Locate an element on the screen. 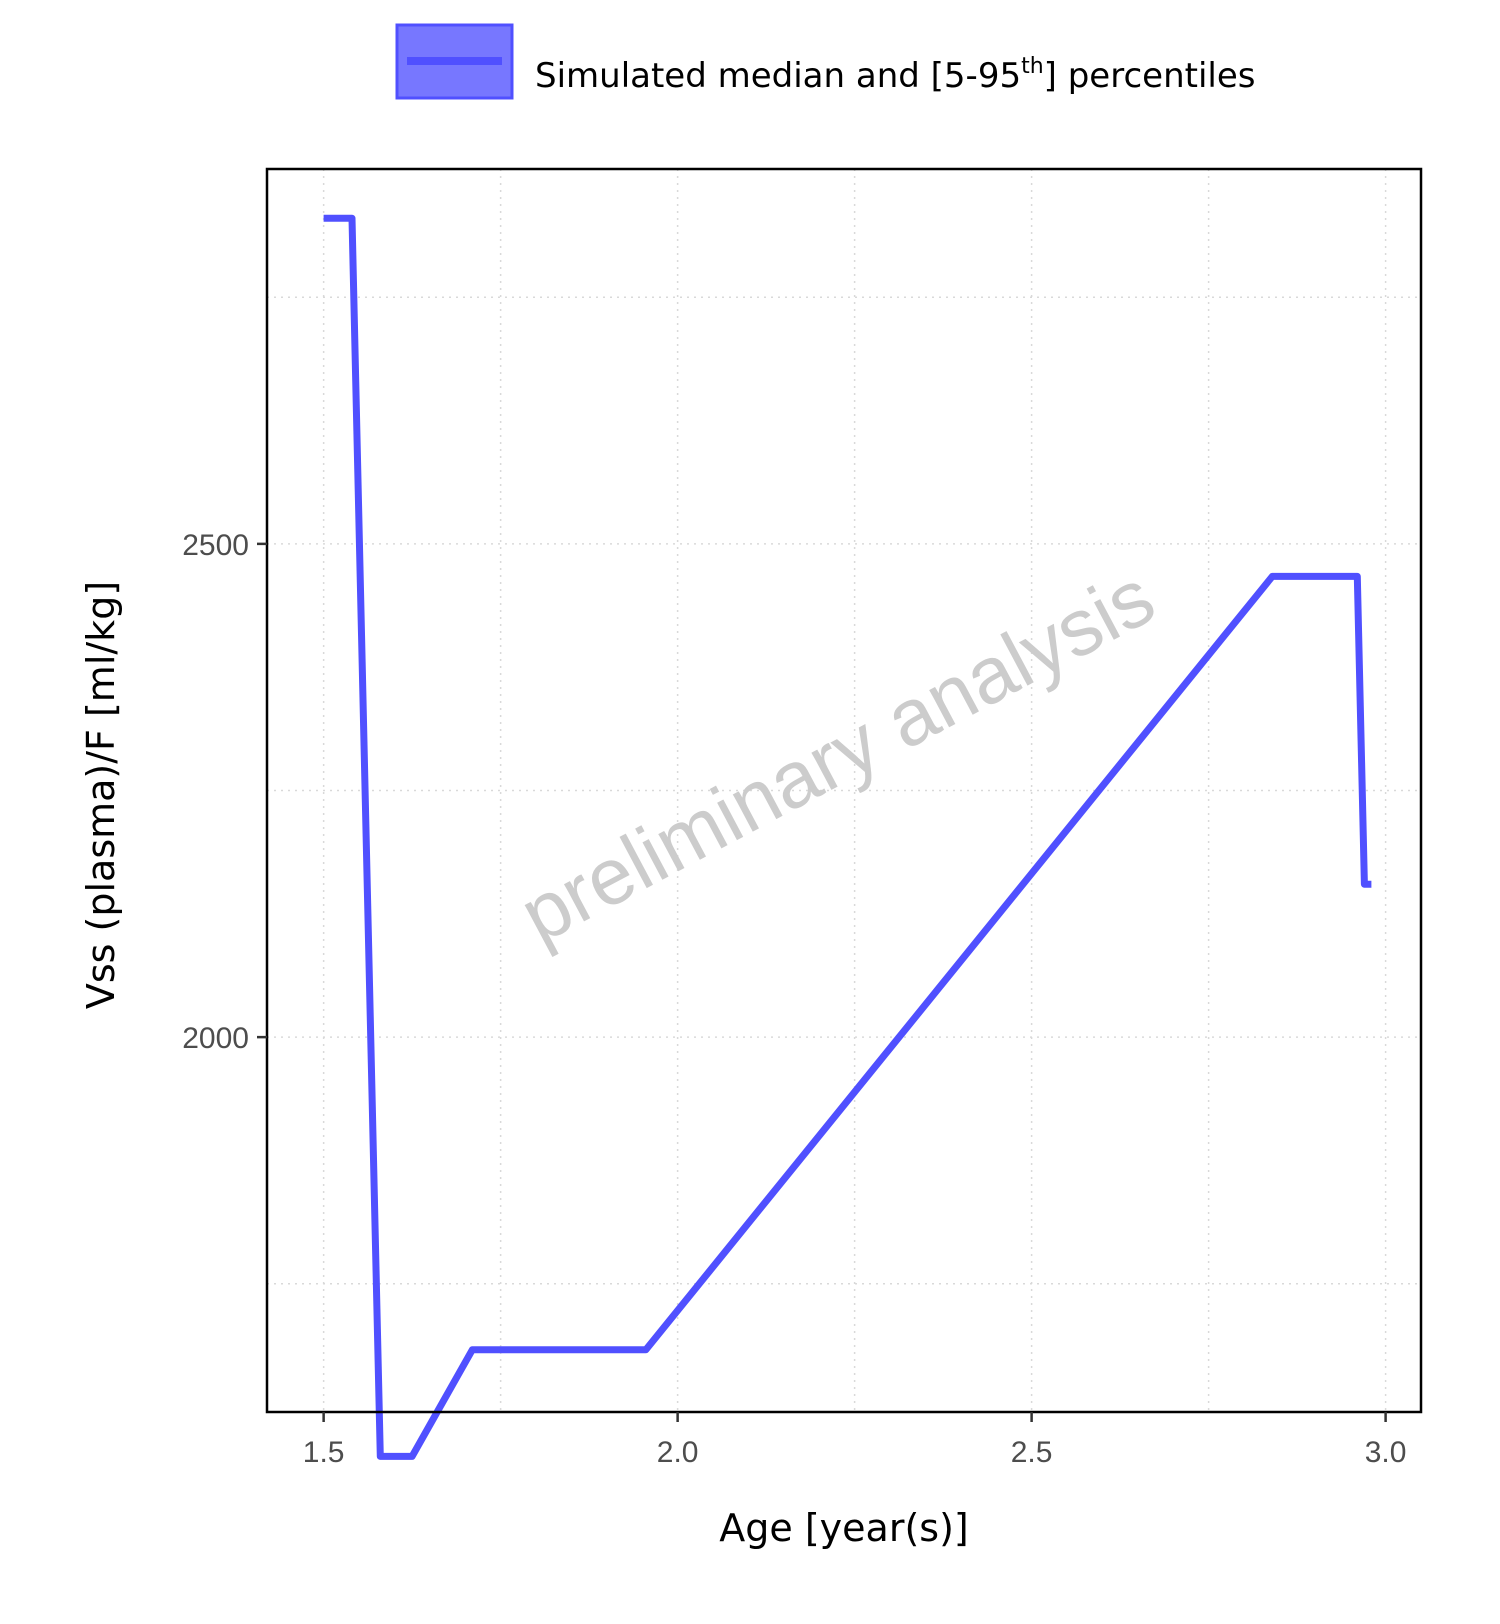 The height and width of the screenshot is (1624, 1500). x-axis-title: Age [year(s)] is located at coordinates (843, 1528).